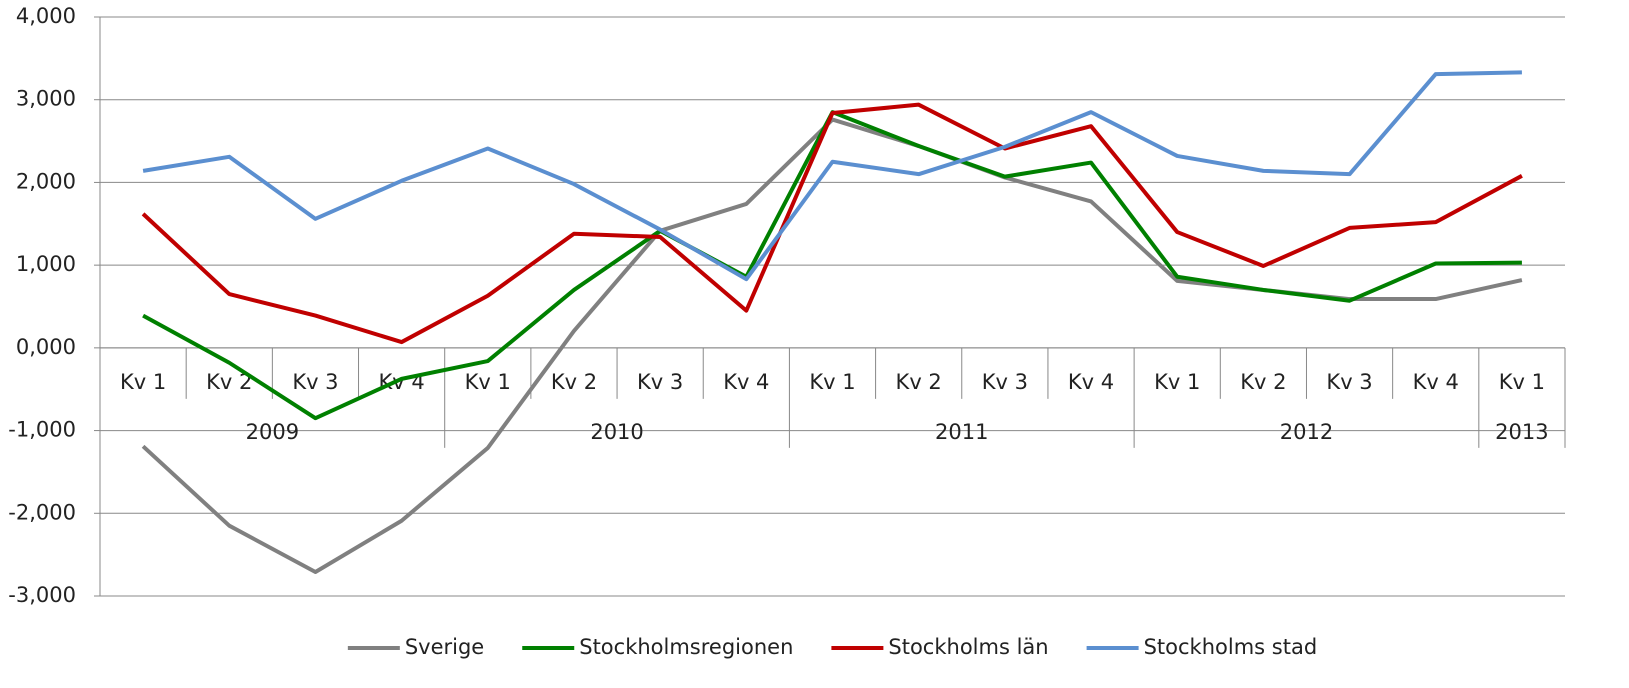 The image size is (1629, 688). What do you see at coordinates (46, 264) in the screenshot?
I see `y-tick-label: 1,000` at bounding box center [46, 264].